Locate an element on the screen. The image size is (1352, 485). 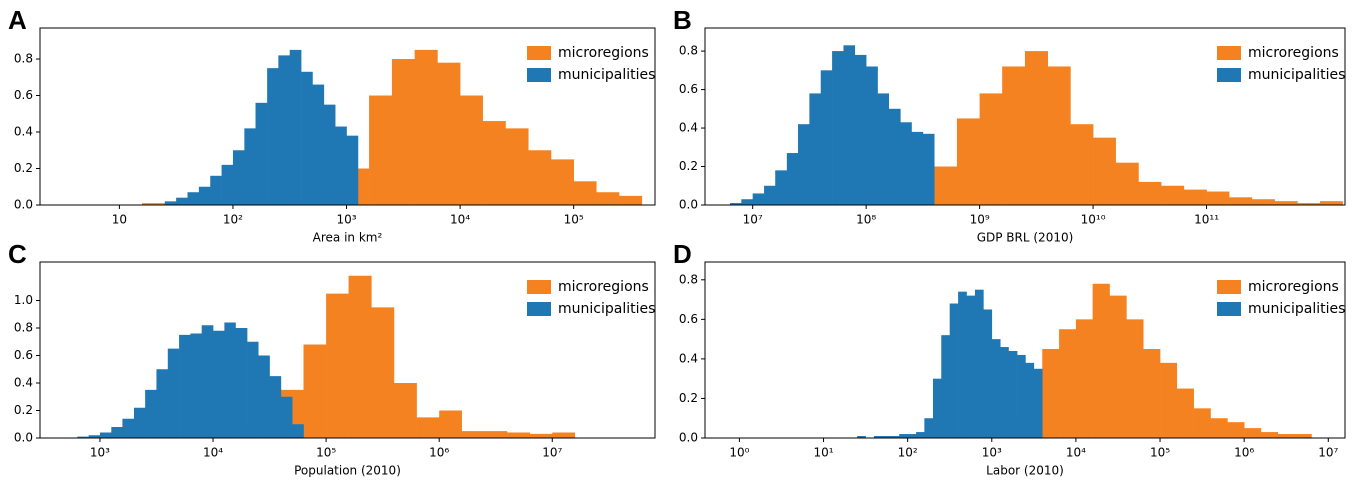
panel-label: A is located at coordinates (17, 20).